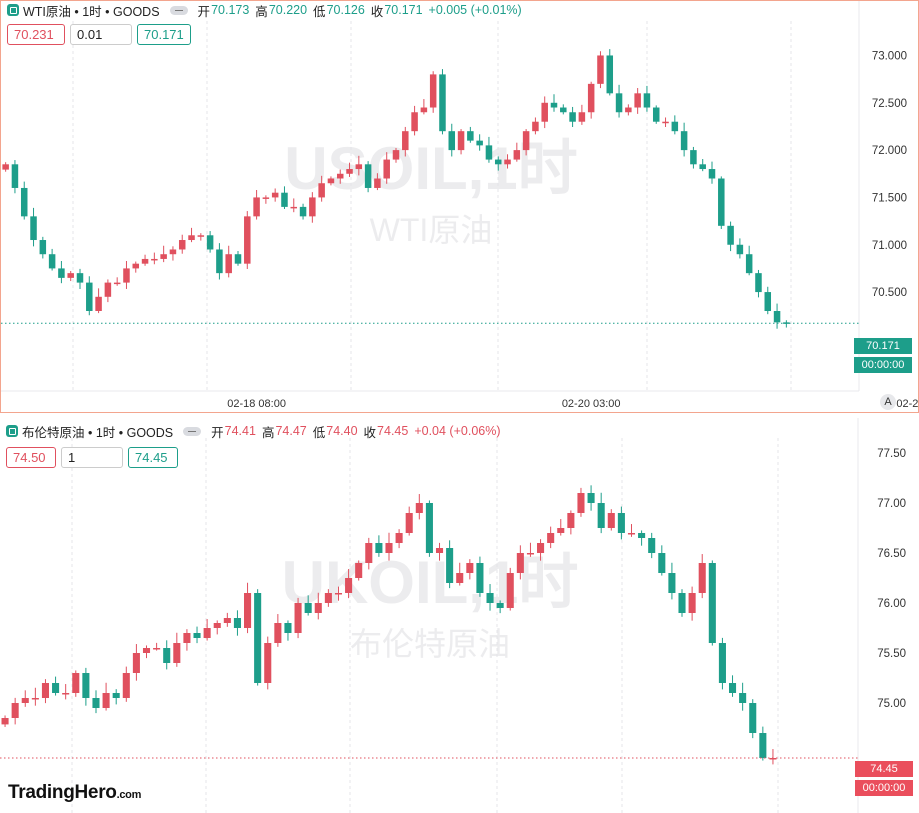 The height and width of the screenshot is (813, 919). I want to click on watermark-symbol: USOIL,1时, so click(430, 168).